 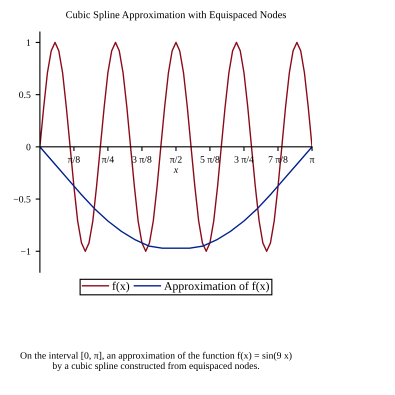 What do you see at coordinates (28, 42) in the screenshot?
I see `y-tick-label: 1` at bounding box center [28, 42].